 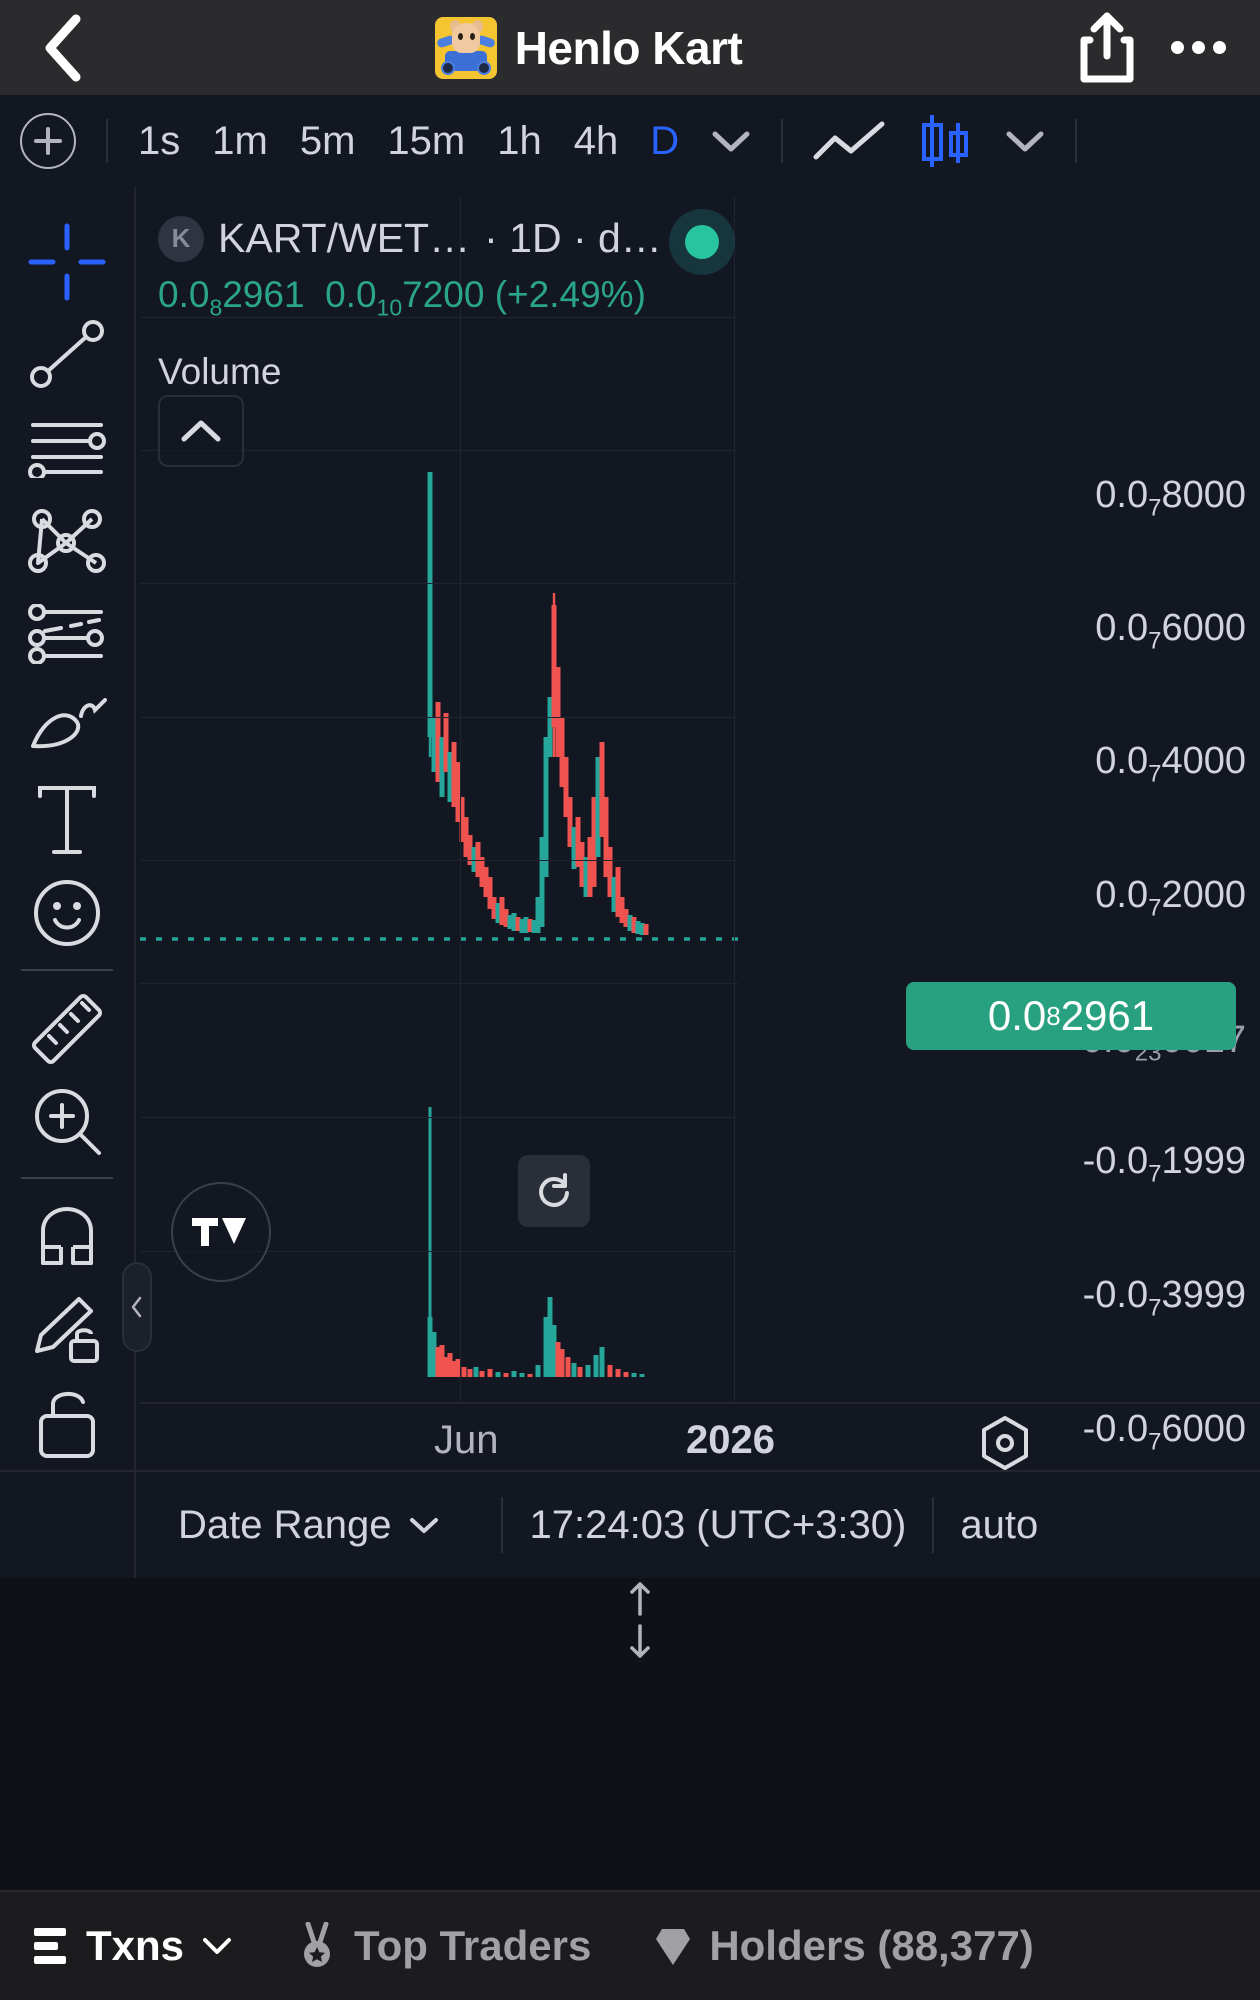 I want to click on tab-top-traders: Top Traders, so click(x=443, y=1946).